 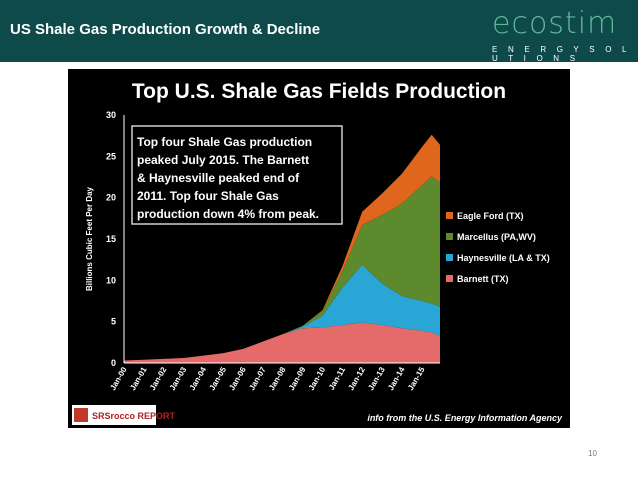 What do you see at coordinates (297, 378) in the screenshot?
I see `x-tick-label: Jan-09` at bounding box center [297, 378].